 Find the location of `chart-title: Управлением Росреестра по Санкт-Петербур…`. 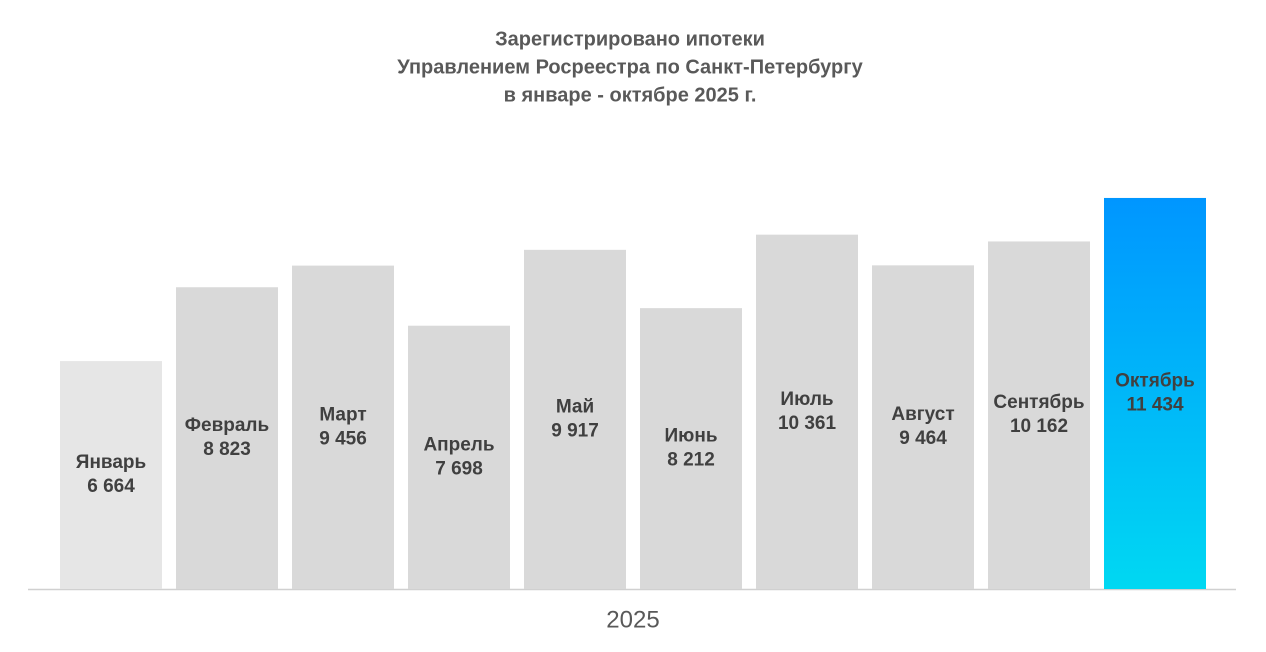

chart-title: Управлением Росреестра по Санкт-Петербур… is located at coordinates (630, 67).